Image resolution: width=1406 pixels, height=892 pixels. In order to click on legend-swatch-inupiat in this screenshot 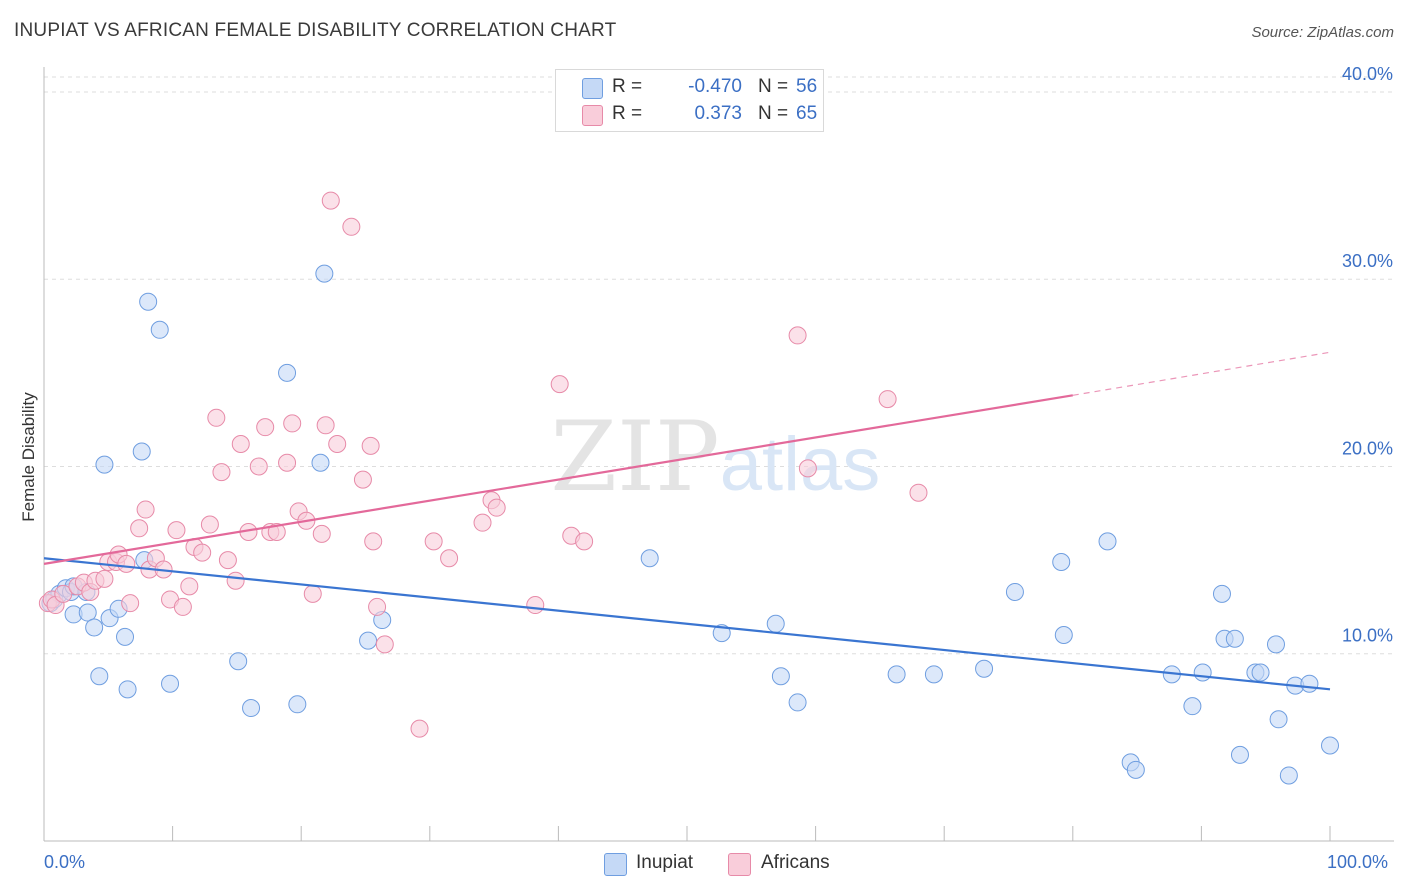, I will do `click(592, 88)`.